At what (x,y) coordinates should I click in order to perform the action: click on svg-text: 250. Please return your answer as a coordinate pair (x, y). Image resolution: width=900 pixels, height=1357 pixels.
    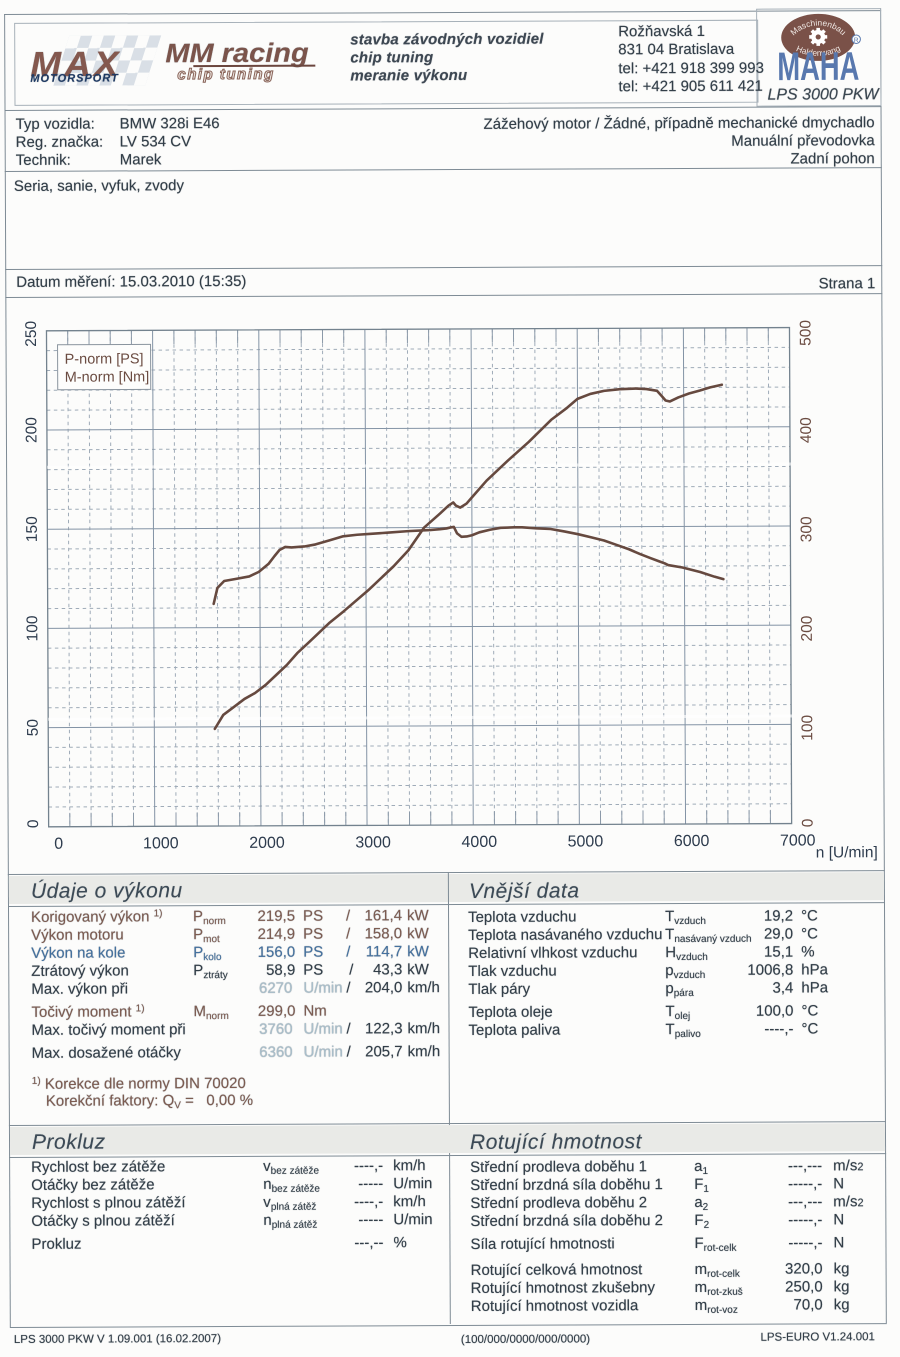
    Looking at the image, I should click on (31, 334).